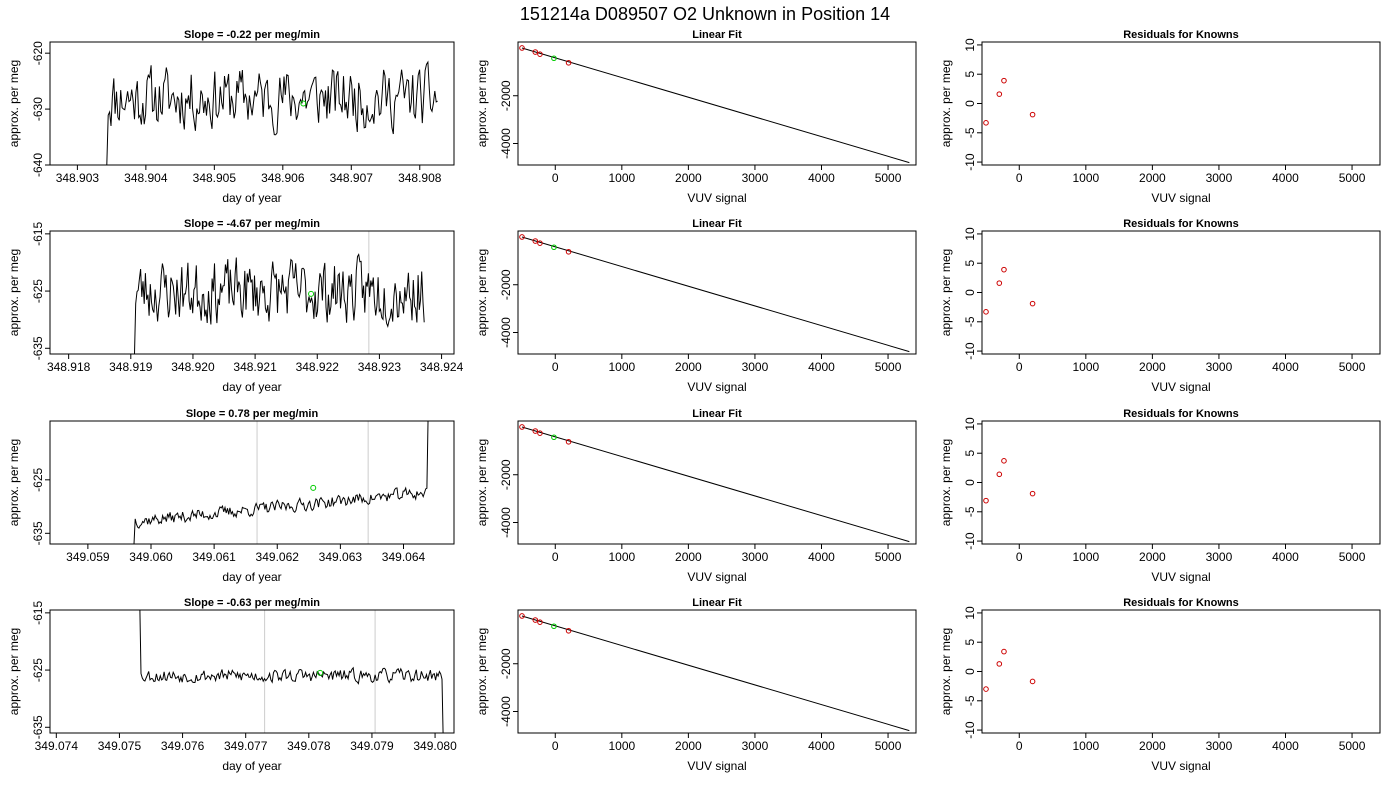 The width and height of the screenshot is (1400, 800). I want to click on x-tick-label: 348.918, so click(69, 367).